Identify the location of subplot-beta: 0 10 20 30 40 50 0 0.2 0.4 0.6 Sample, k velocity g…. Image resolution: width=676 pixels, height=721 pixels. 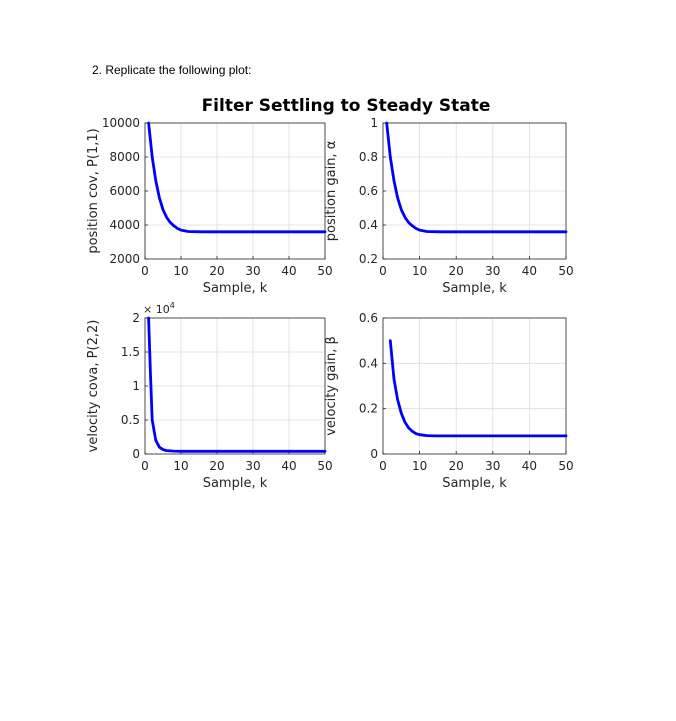
(449, 401).